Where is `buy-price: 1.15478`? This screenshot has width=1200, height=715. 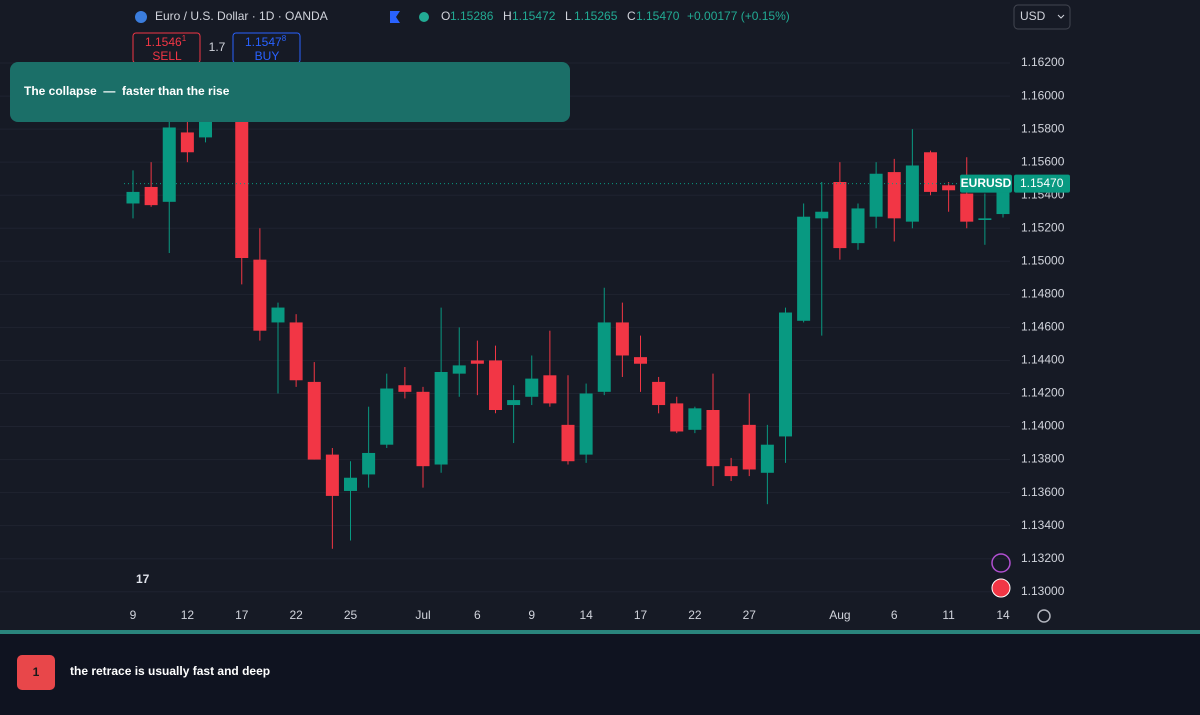
buy-price: 1.15478 is located at coordinates (266, 41).